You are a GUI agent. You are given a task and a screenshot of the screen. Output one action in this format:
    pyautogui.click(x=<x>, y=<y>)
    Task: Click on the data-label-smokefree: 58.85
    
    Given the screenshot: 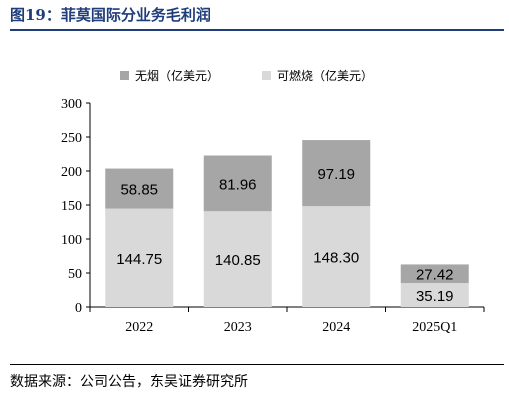 What is the action you would take?
    pyautogui.click(x=139, y=190)
    